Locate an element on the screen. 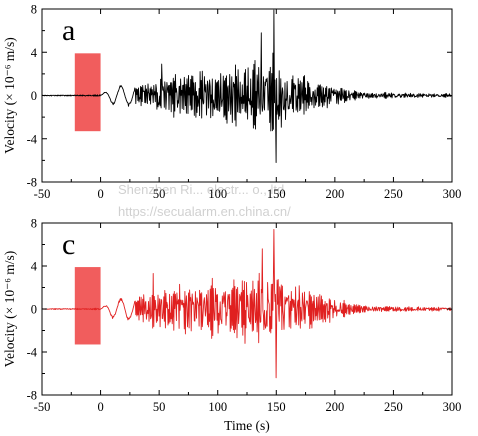 Image resolution: width=478 pixels, height=436 pixels. watermark-url: https://secualarm.en.china.cn/ is located at coordinates (204, 211).